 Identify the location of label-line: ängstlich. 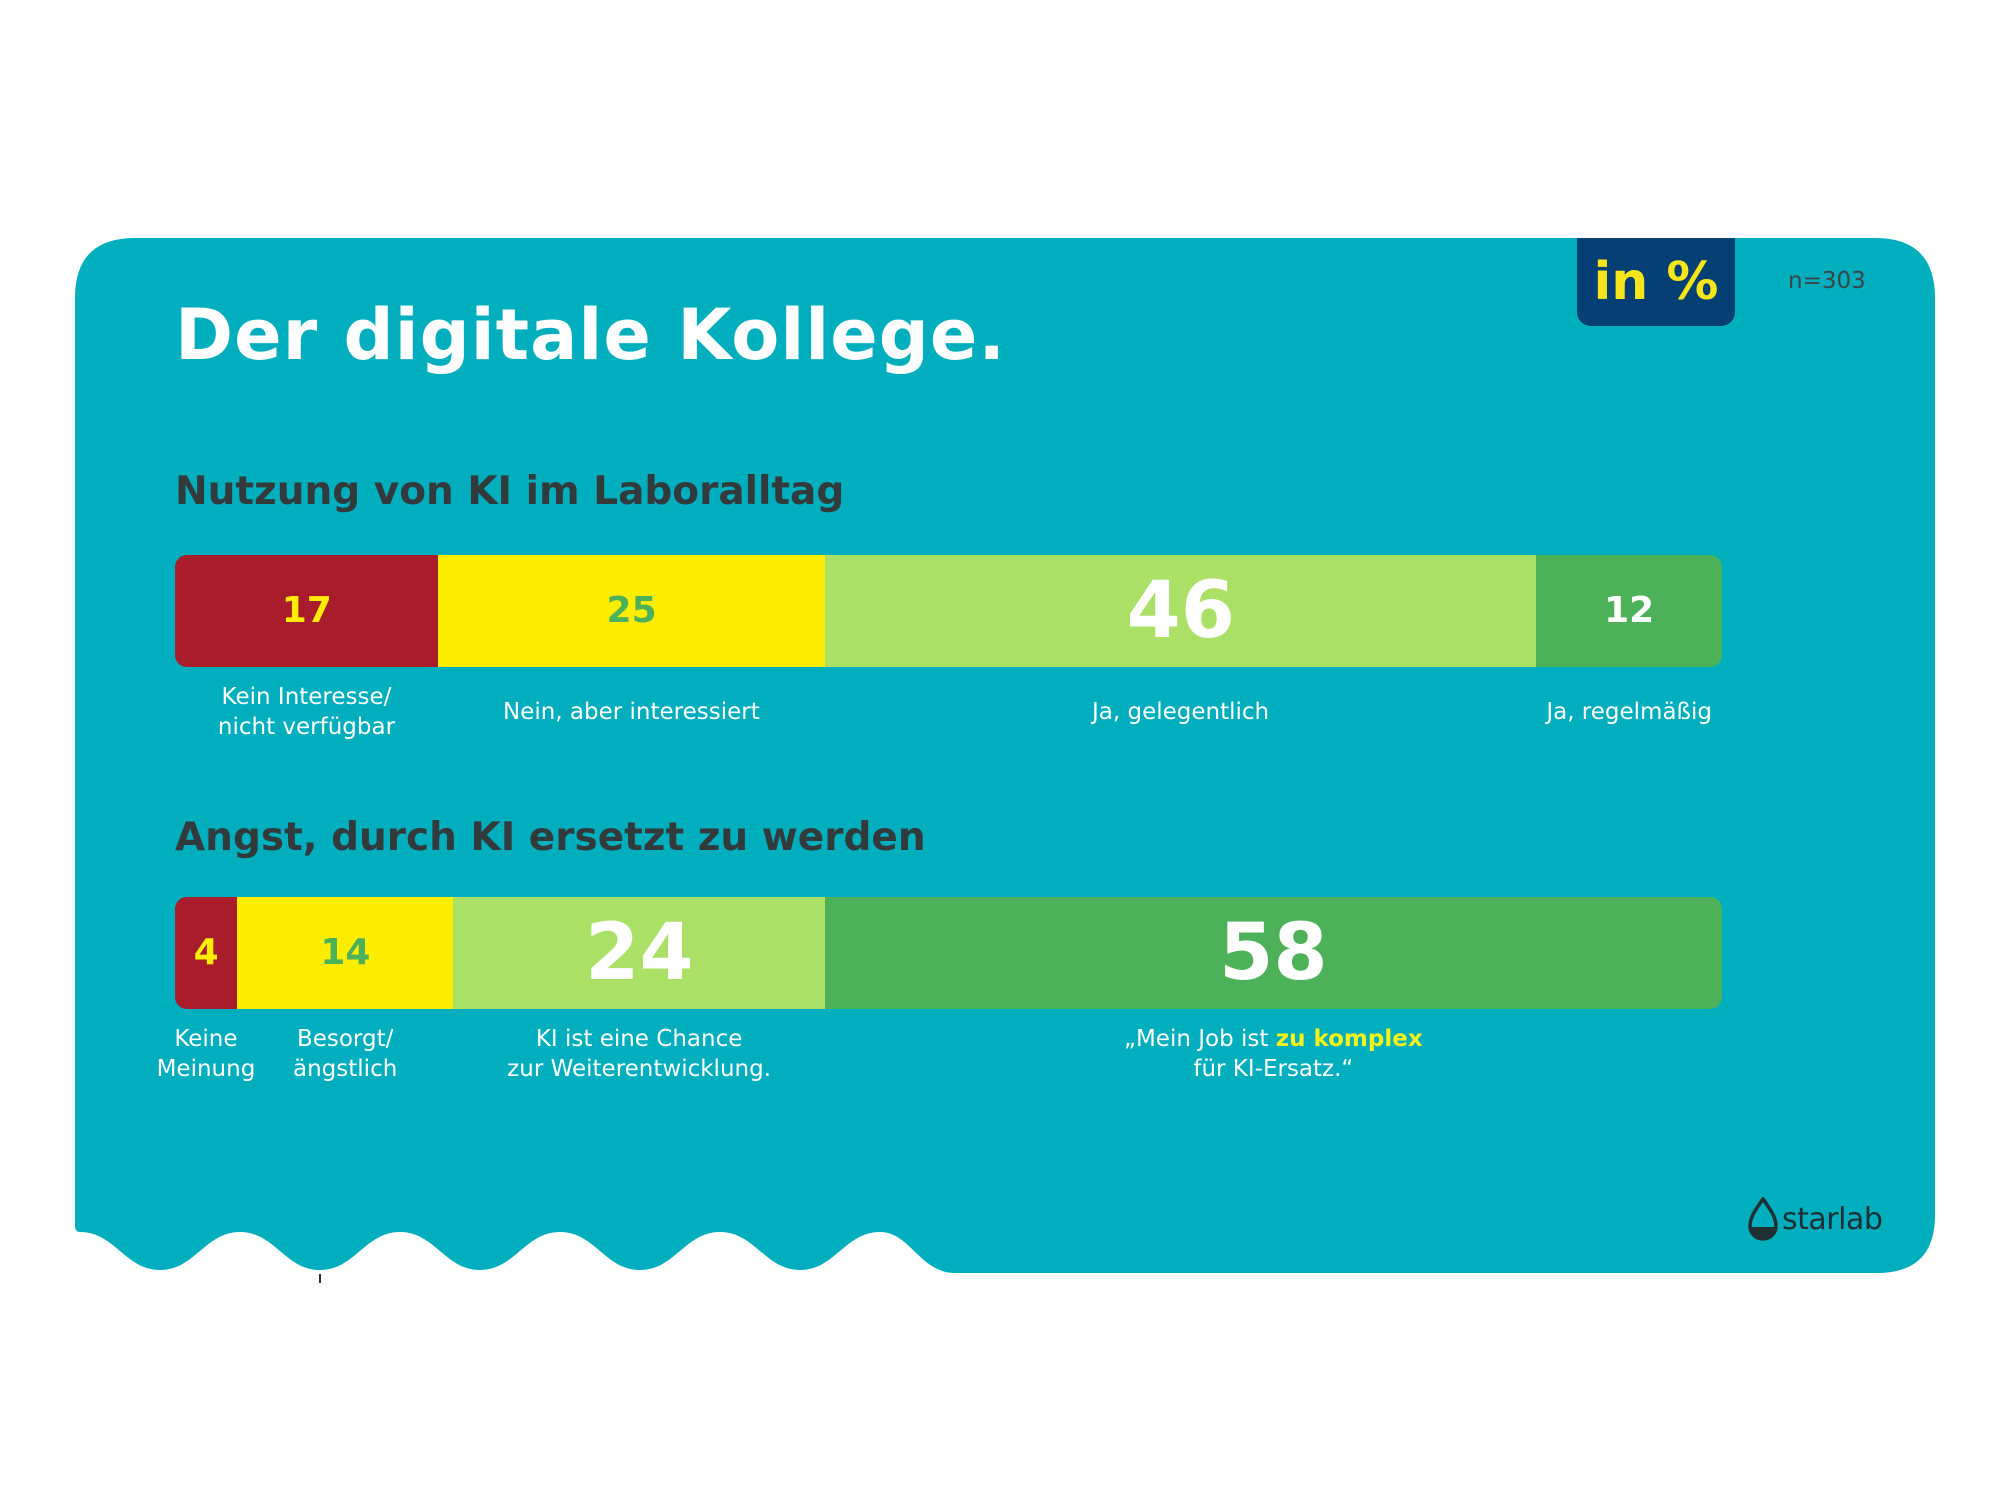
(345, 1069).